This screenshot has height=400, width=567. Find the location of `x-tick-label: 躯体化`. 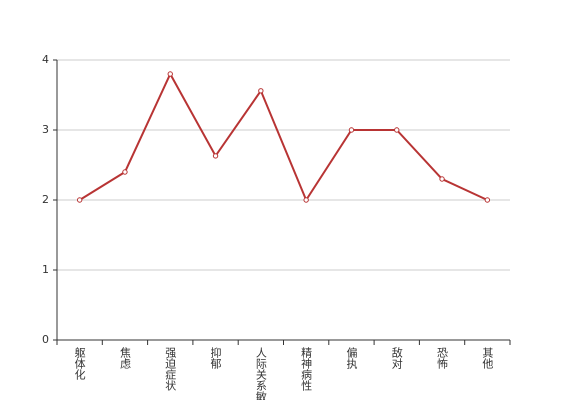

x-tick-label: 躯体化 is located at coordinates (79, 364).